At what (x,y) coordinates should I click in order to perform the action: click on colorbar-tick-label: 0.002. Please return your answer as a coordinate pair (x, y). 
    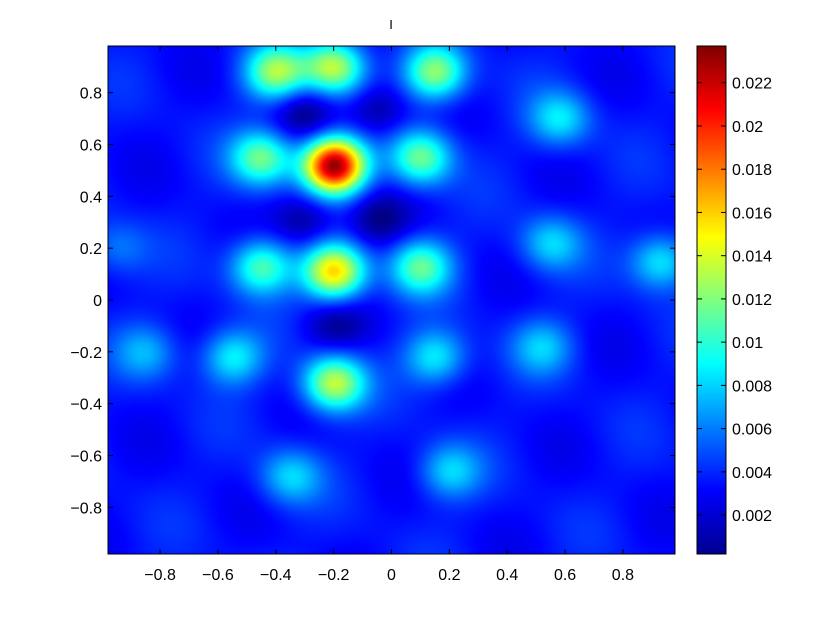
    Looking at the image, I should click on (752, 516).